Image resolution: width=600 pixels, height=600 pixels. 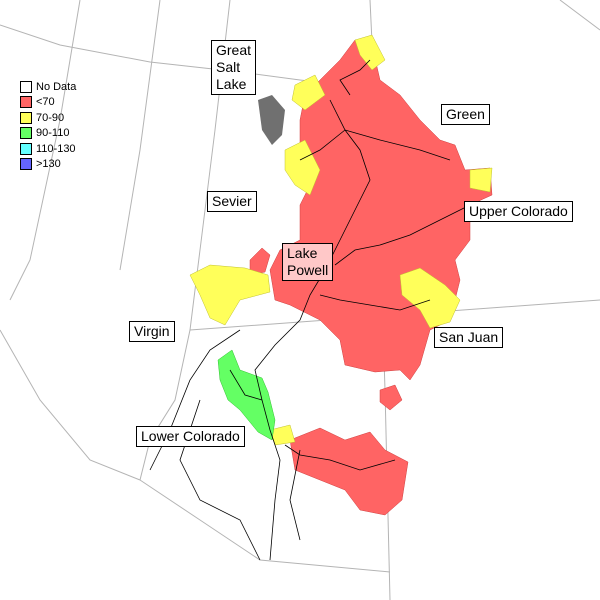 What do you see at coordinates (190, 436) in the screenshot?
I see `label-lower-colorado: Lower Colorado` at bounding box center [190, 436].